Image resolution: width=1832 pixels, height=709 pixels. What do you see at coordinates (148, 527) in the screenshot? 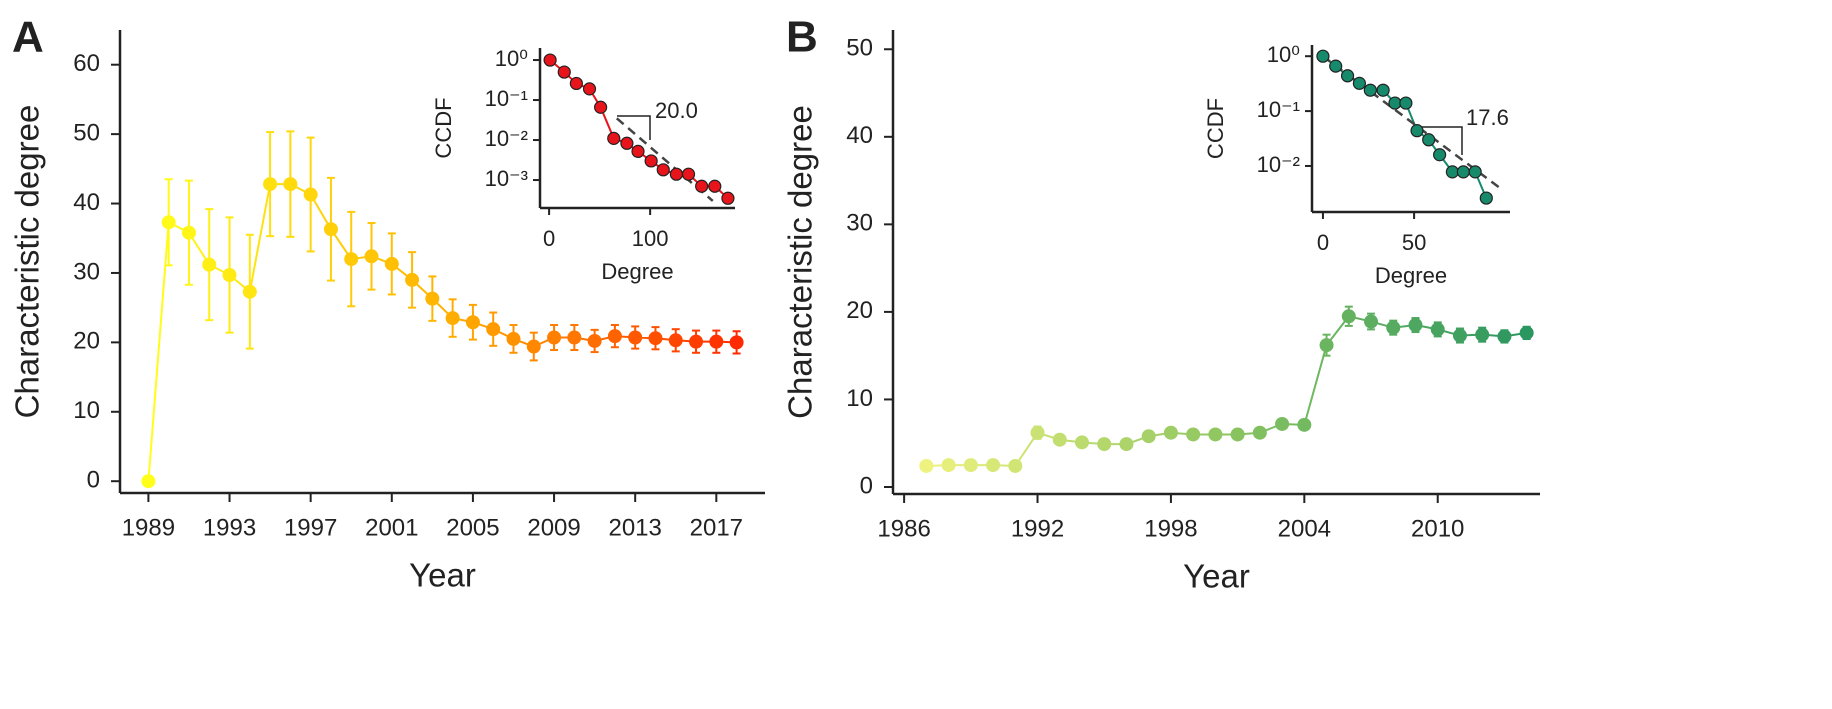
I see `x-tick-label: 1989` at bounding box center [148, 527].